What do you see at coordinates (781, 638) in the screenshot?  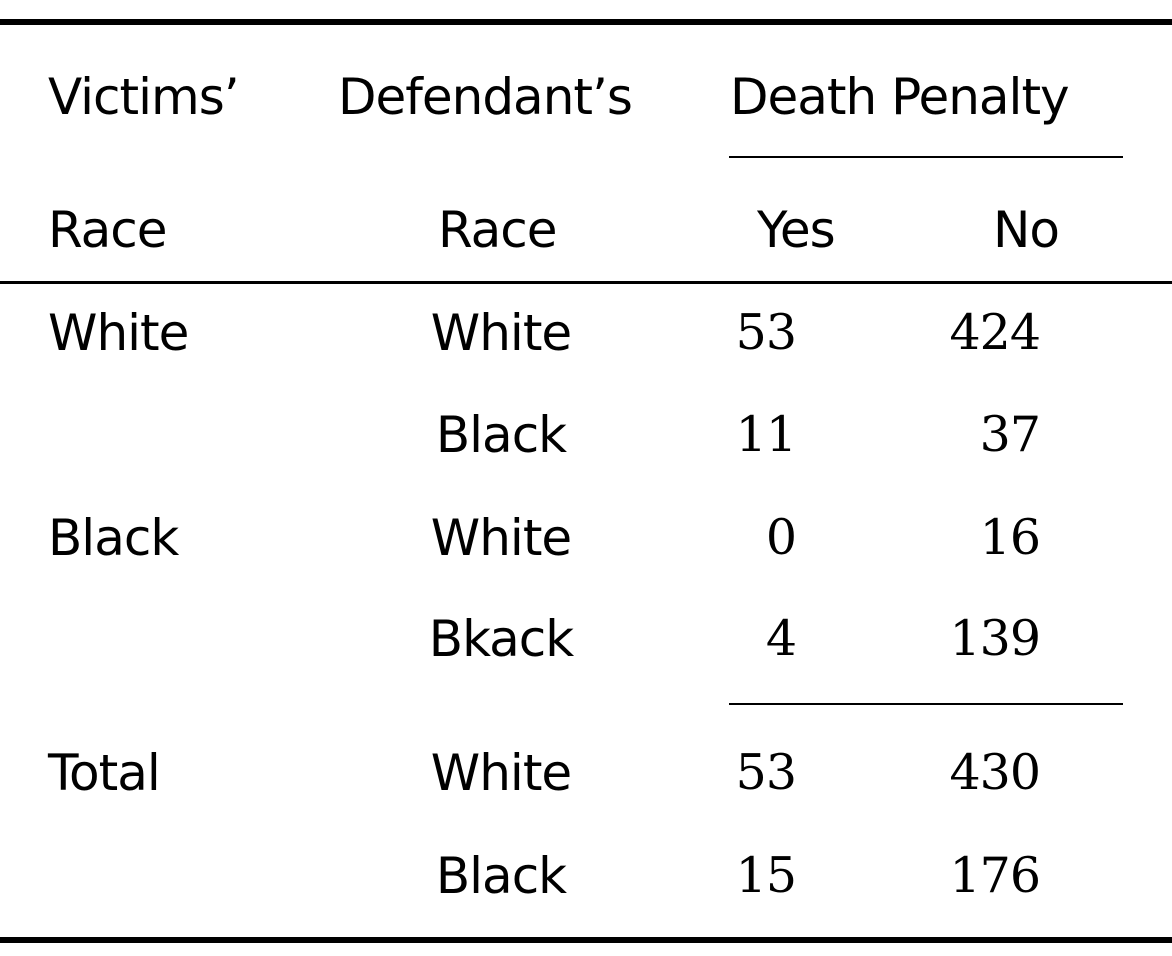 I see `row-yes-count: 4` at bounding box center [781, 638].